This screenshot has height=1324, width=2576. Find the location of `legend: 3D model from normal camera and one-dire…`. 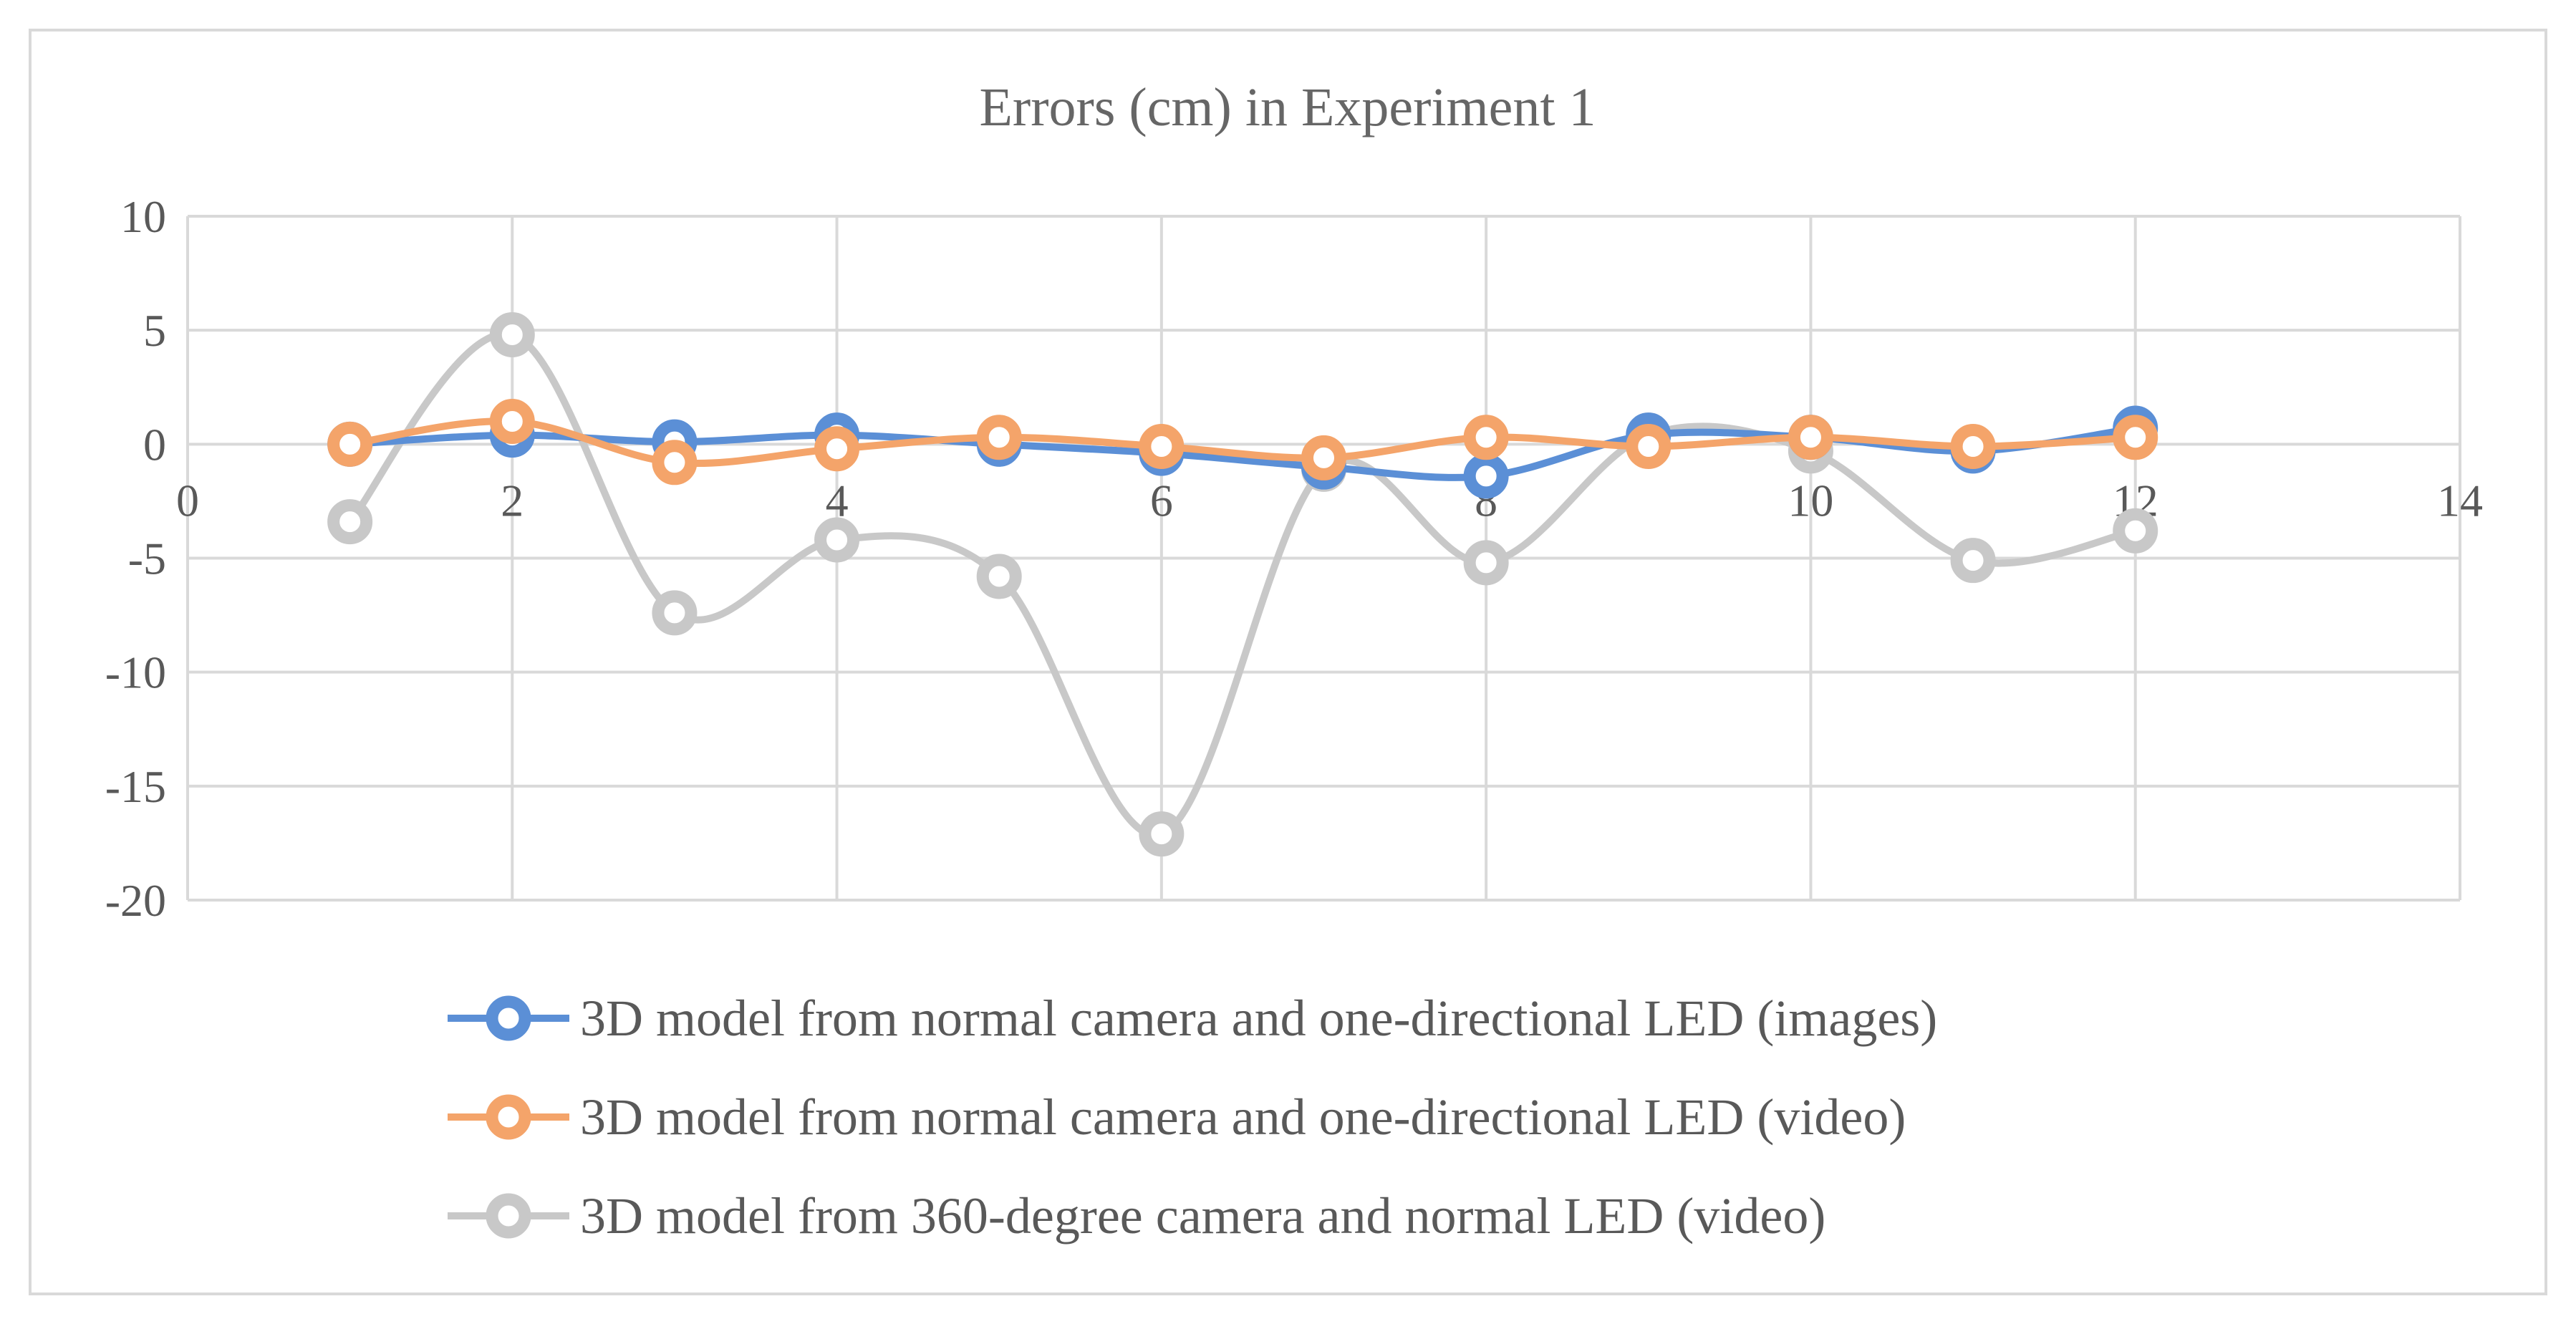

legend: 3D model from normal camera and one-dire… is located at coordinates (1192, 1117).